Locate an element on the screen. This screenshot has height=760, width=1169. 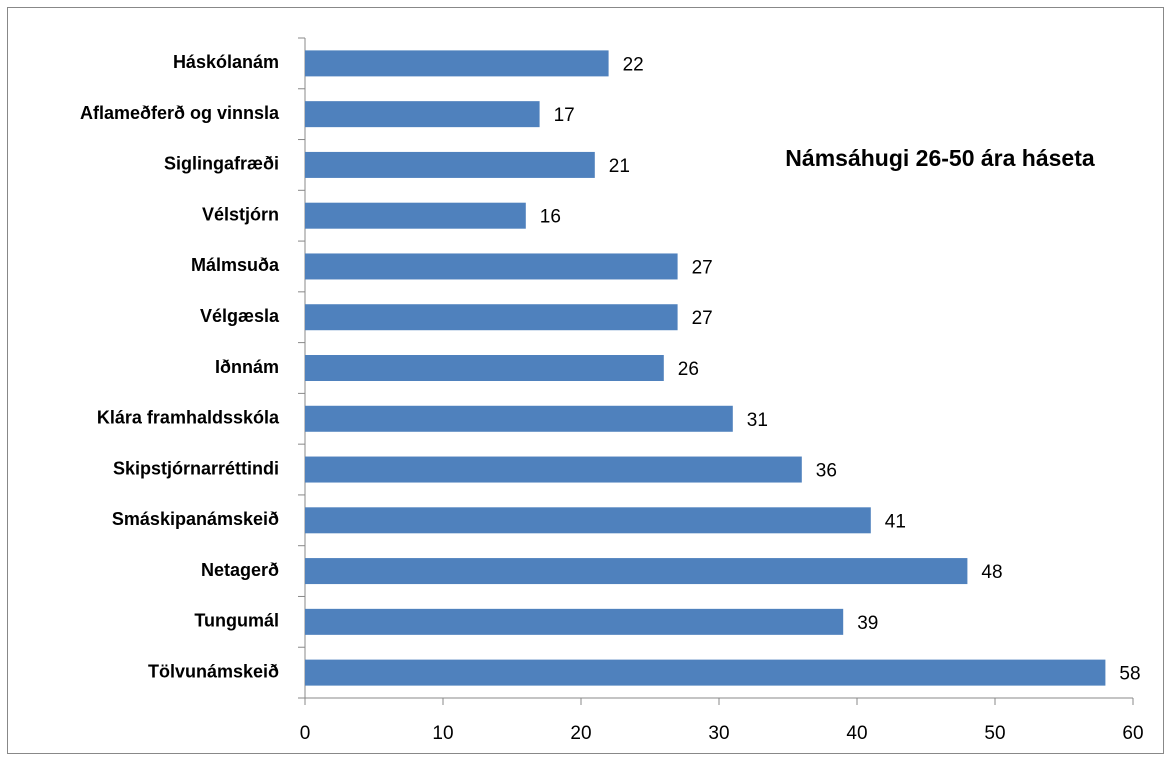
y-tick-label: Skipstjórnarréttindi is located at coordinates (196, 468).